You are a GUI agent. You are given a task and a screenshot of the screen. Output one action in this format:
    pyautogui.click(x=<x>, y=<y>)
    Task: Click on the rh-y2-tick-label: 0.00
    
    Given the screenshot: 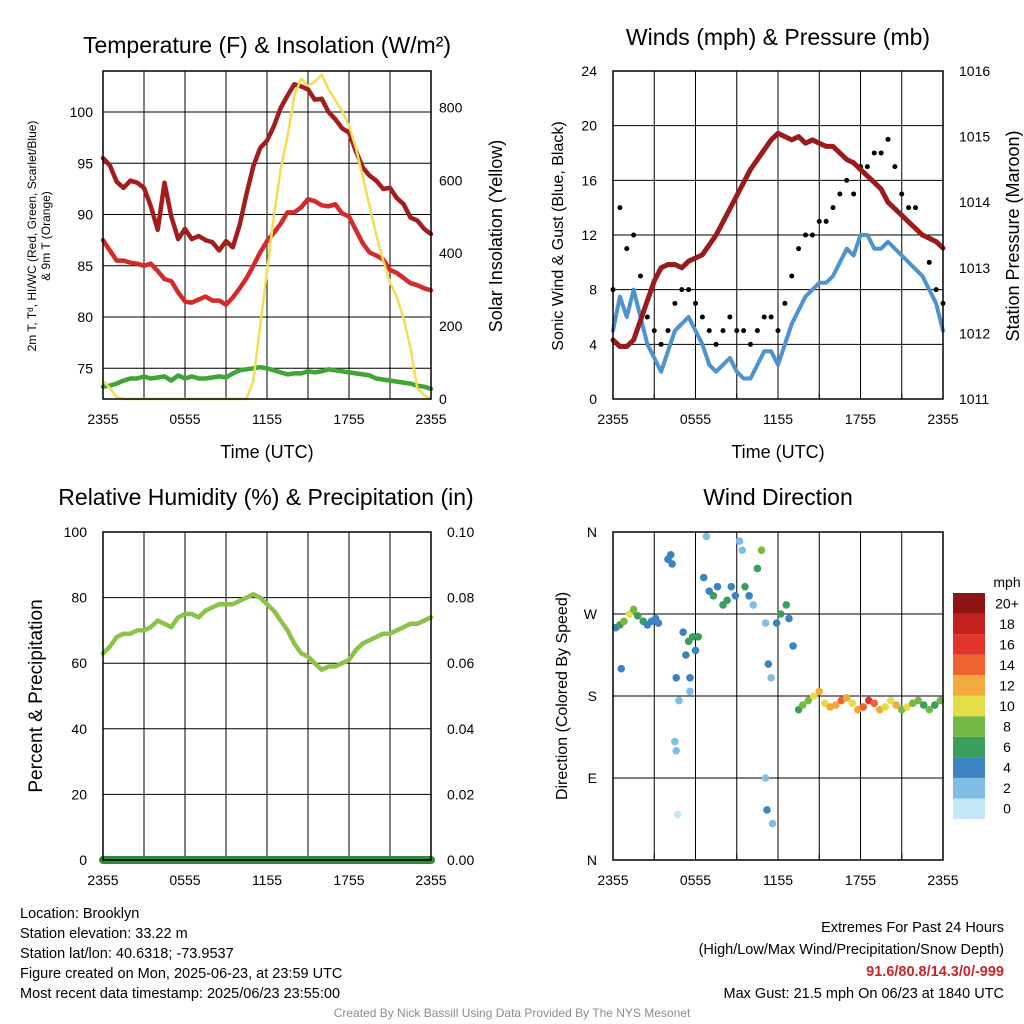 What is the action you would take?
    pyautogui.click(x=460, y=860)
    